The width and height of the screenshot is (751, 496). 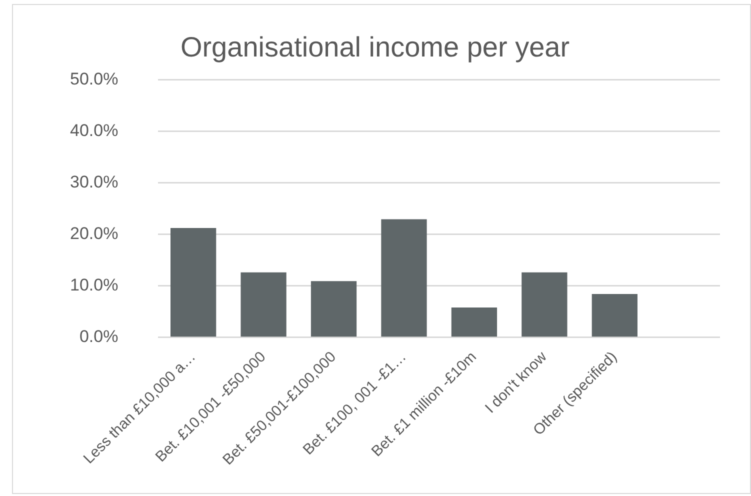 I want to click on y-tick-label: 40.0%, so click(x=94, y=130).